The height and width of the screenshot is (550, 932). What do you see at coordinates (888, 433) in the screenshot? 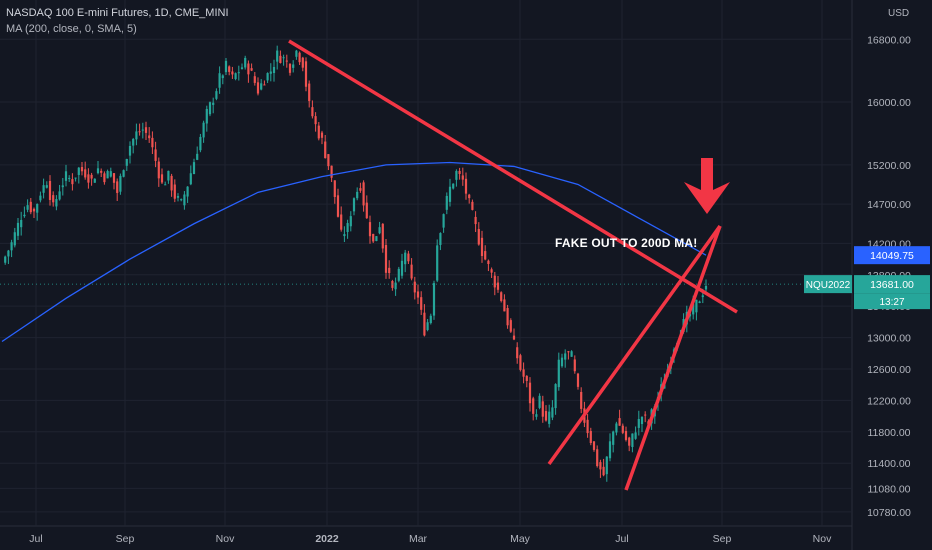
I see `price-tick-label: 11800.00` at bounding box center [888, 433].